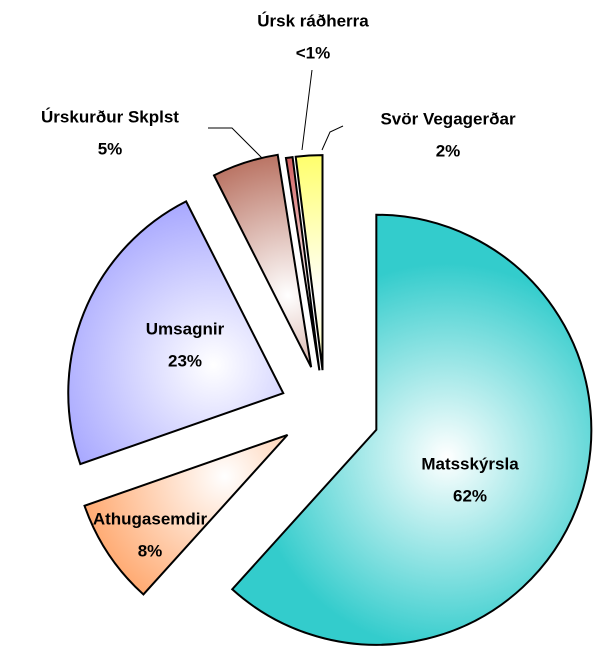  I want to click on slice-label: Svör Vegagerðar, so click(448, 118).